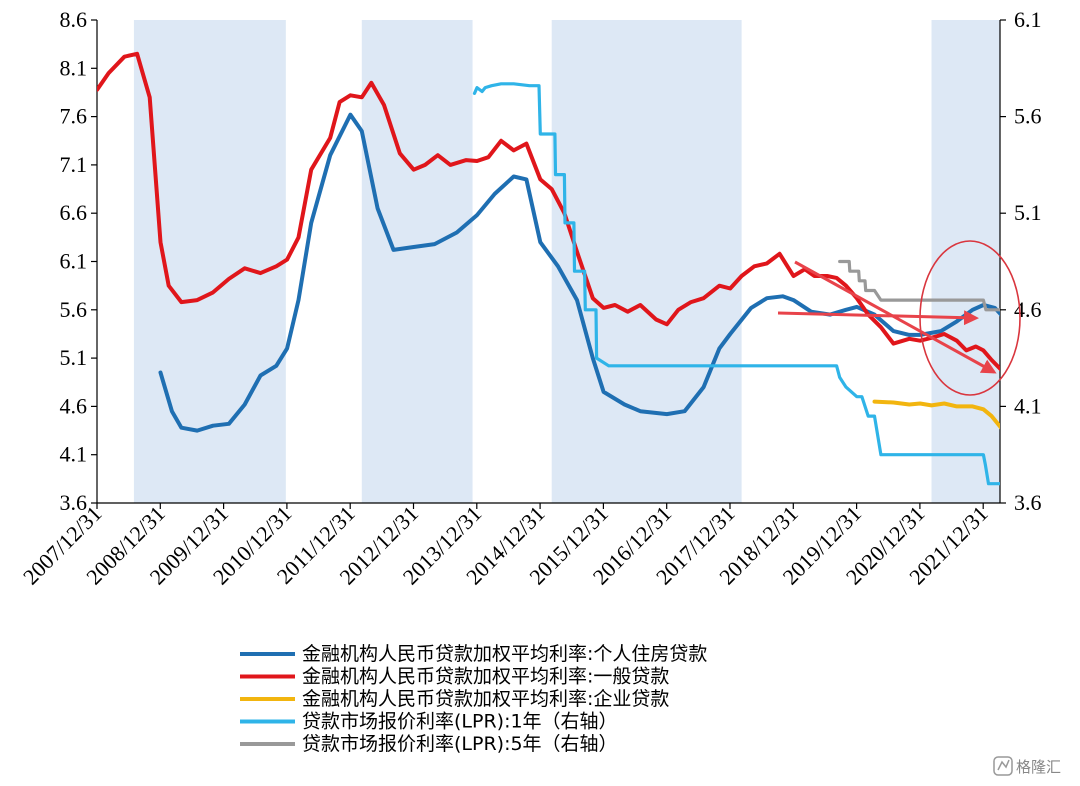 The height and width of the screenshot is (786, 1080). Describe the element at coordinates (74, 212) in the screenshot. I see `left-tick-label: 6.6` at that location.